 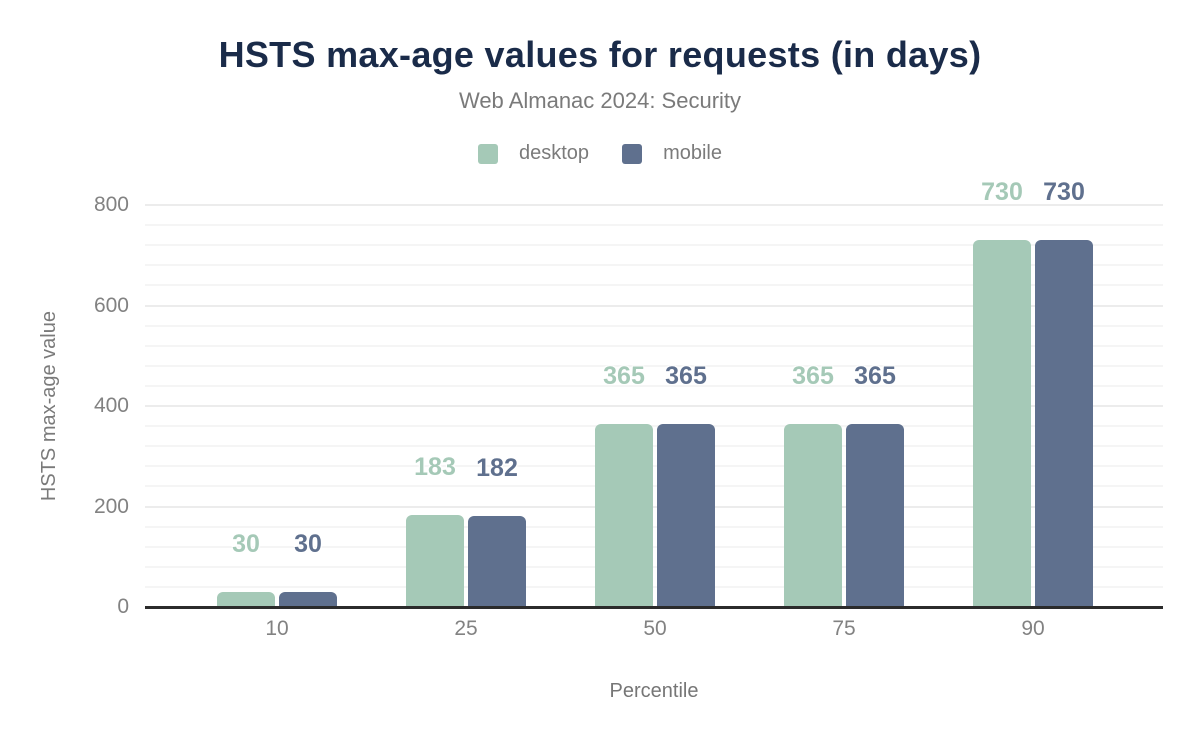 I want to click on x-tick-label-25: 25, so click(x=466, y=628).